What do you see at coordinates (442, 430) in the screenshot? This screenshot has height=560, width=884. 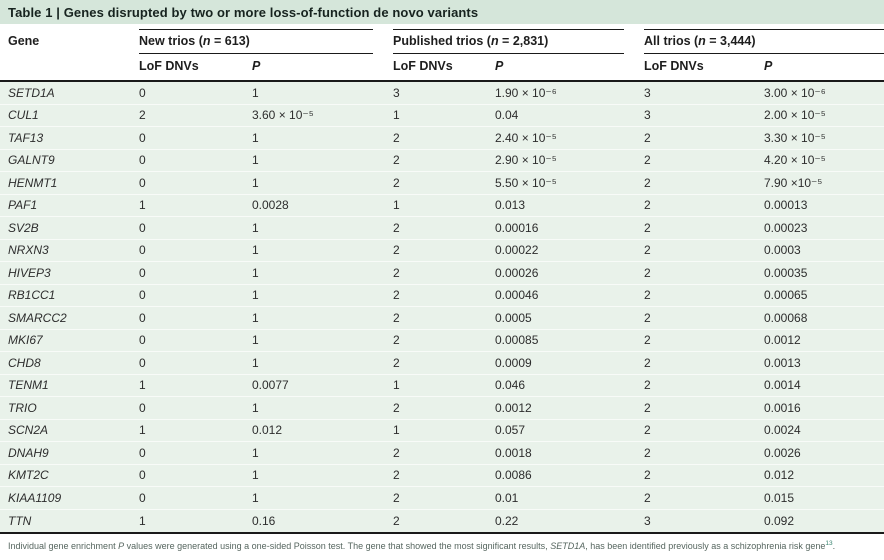 I see `table-row: SCN2A 1 0.012 1 0.057 2 0.0024` at bounding box center [442, 430].